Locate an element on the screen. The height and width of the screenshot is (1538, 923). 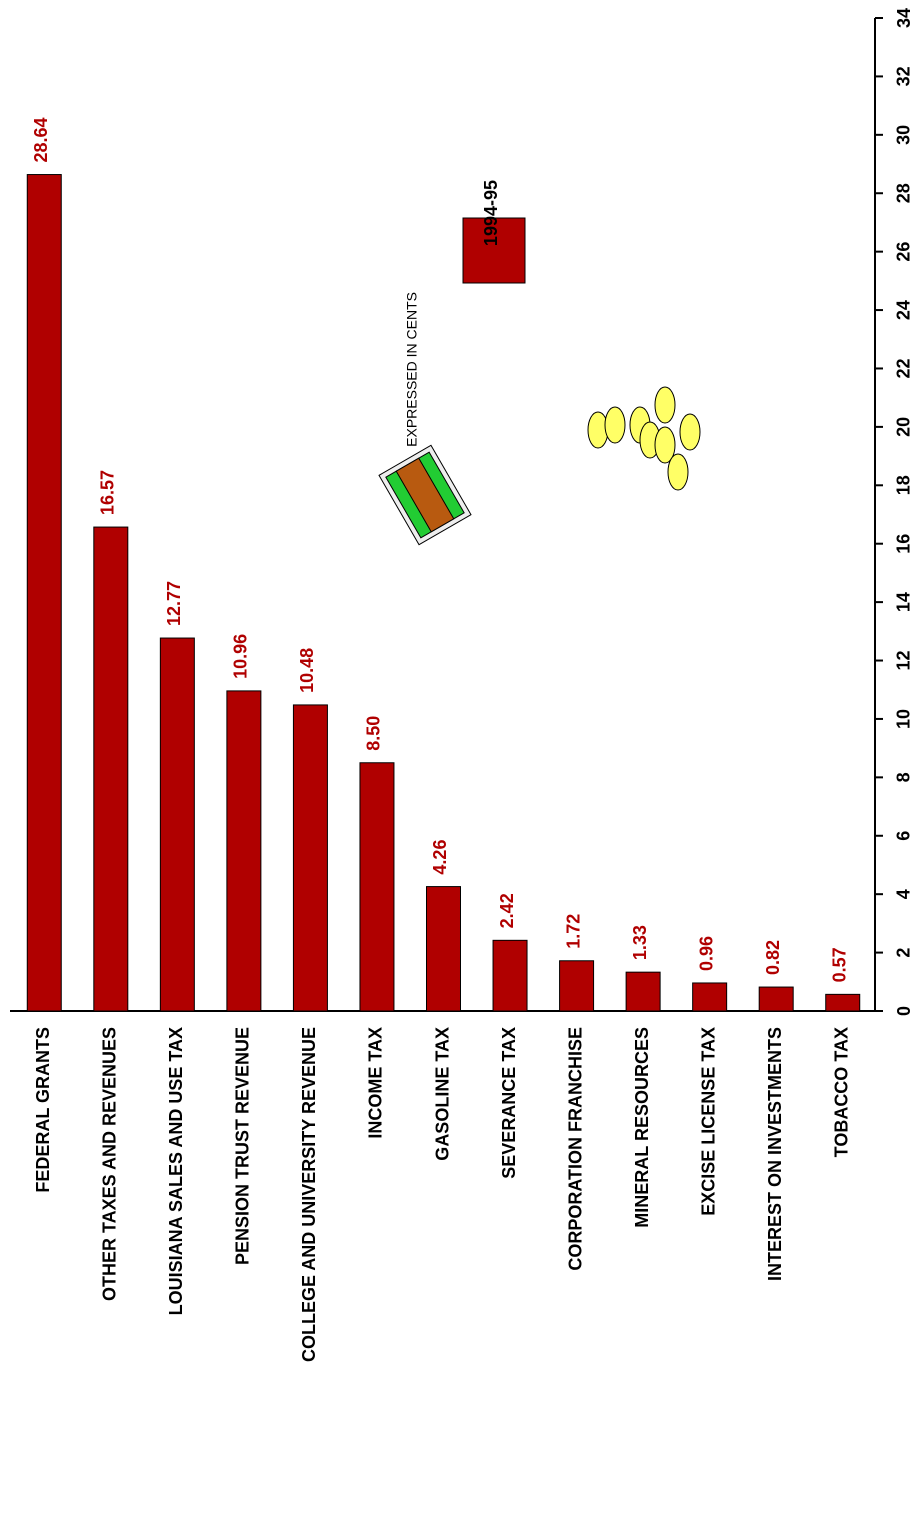
legend-label: 1994-95 is located at coordinates (491, 213).